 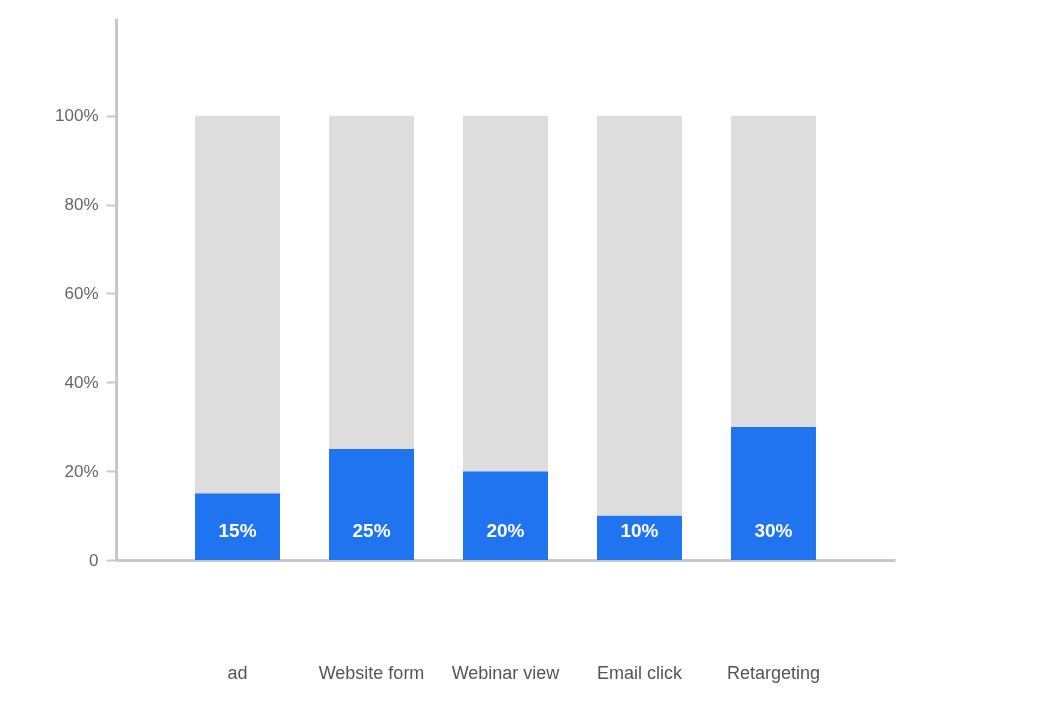 What do you see at coordinates (81, 471) in the screenshot?
I see `y-tick-label: 20%` at bounding box center [81, 471].